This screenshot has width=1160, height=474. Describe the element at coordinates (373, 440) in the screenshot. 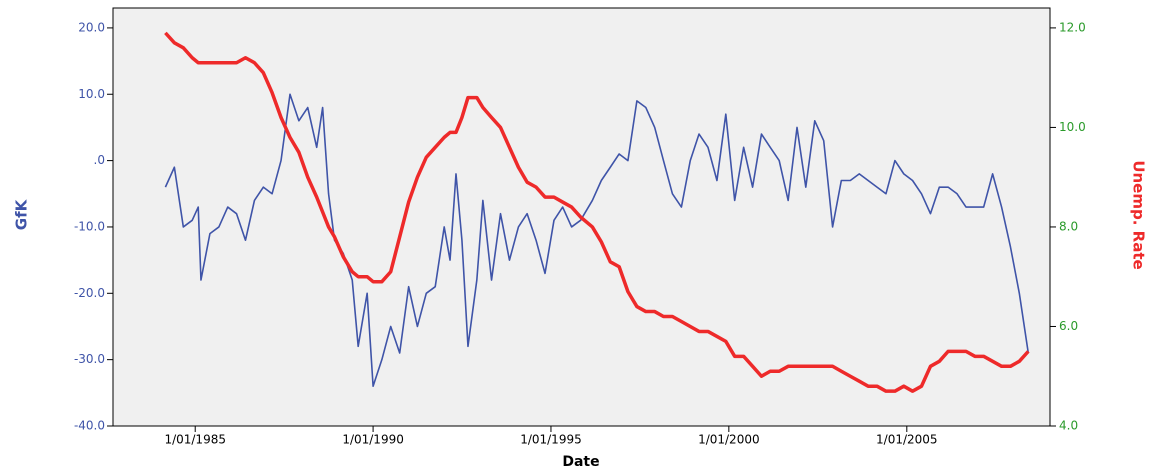

I see `x-tick-label: 1/01/1990` at that location.